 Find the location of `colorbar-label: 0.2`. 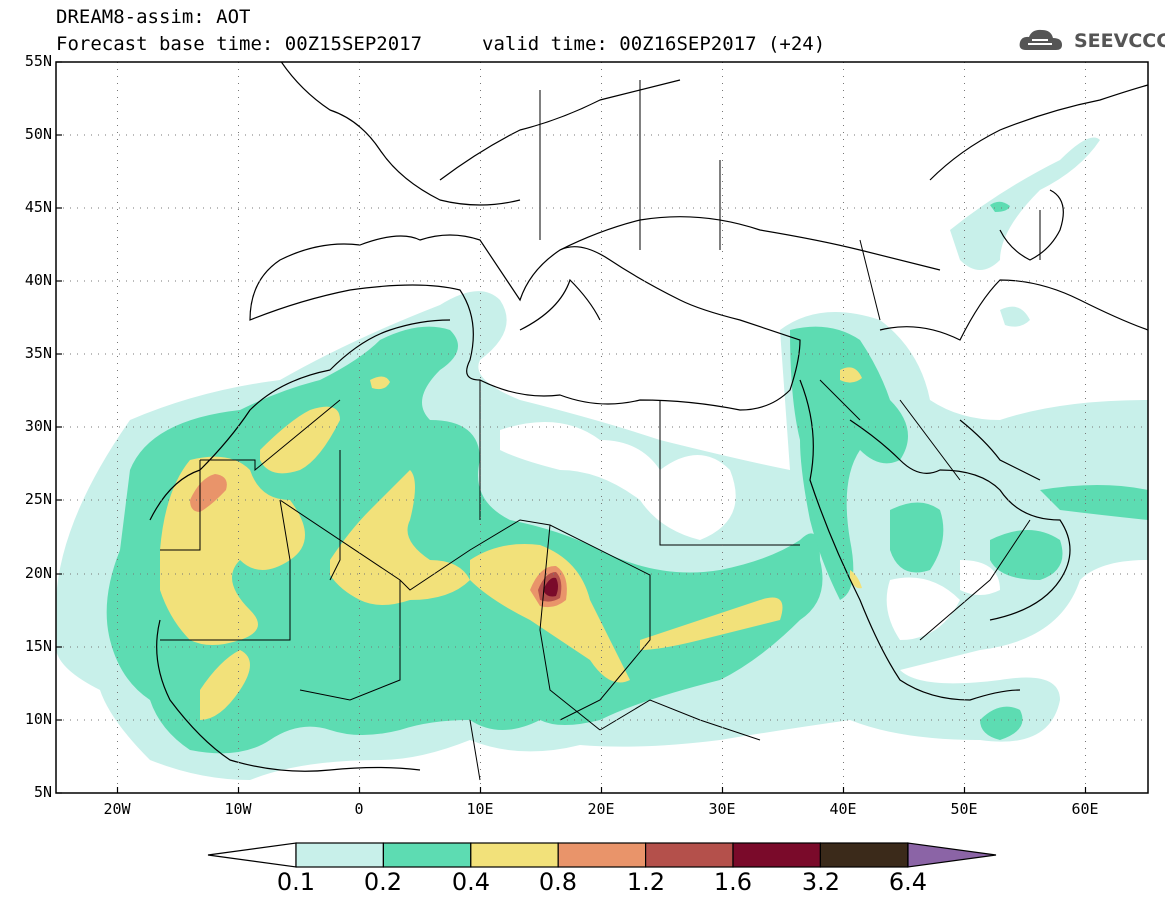

colorbar-label: 0.2 is located at coordinates (383, 882).